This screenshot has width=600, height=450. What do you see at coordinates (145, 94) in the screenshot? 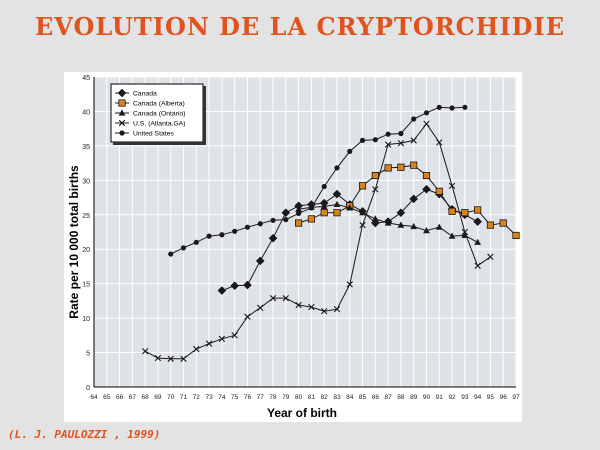
I see `legend-label: Canada` at bounding box center [145, 94].